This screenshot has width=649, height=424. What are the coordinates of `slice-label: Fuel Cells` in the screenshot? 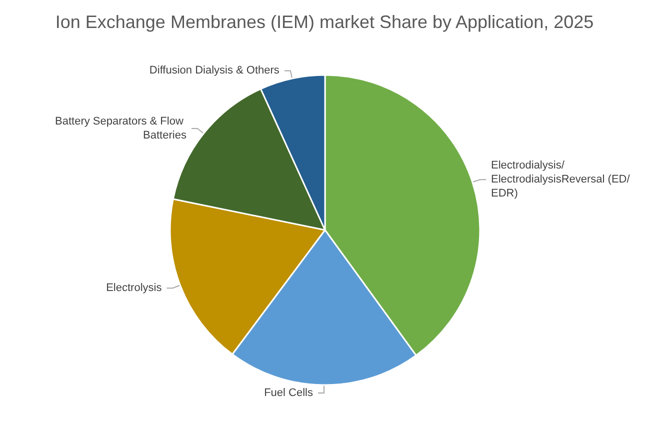 It's located at (289, 392).